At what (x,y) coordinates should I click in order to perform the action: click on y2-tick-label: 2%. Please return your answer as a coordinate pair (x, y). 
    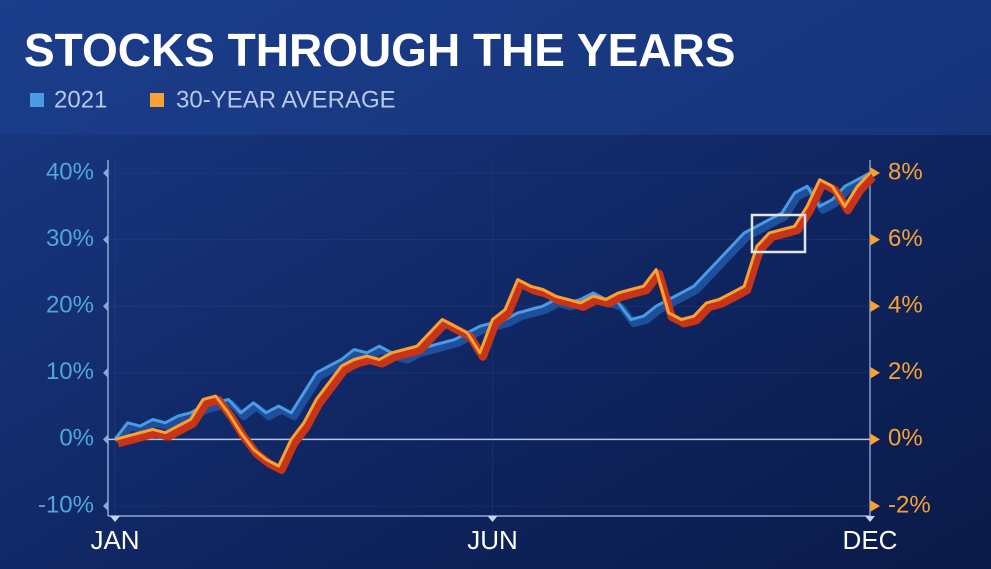
    Looking at the image, I should click on (905, 371).